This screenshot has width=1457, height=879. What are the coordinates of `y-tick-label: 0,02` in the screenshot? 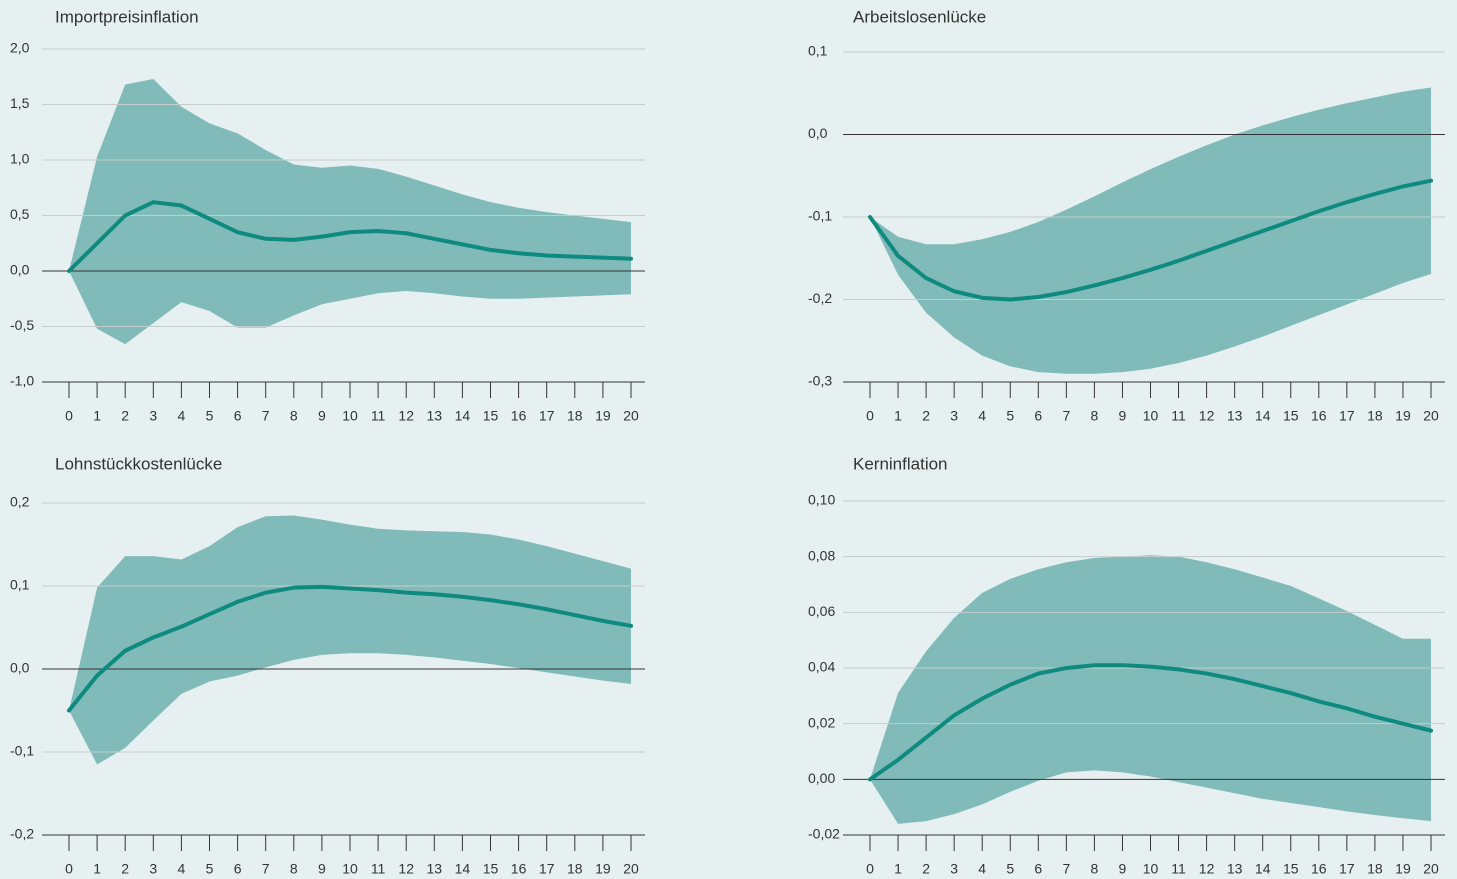 It's located at (821, 722).